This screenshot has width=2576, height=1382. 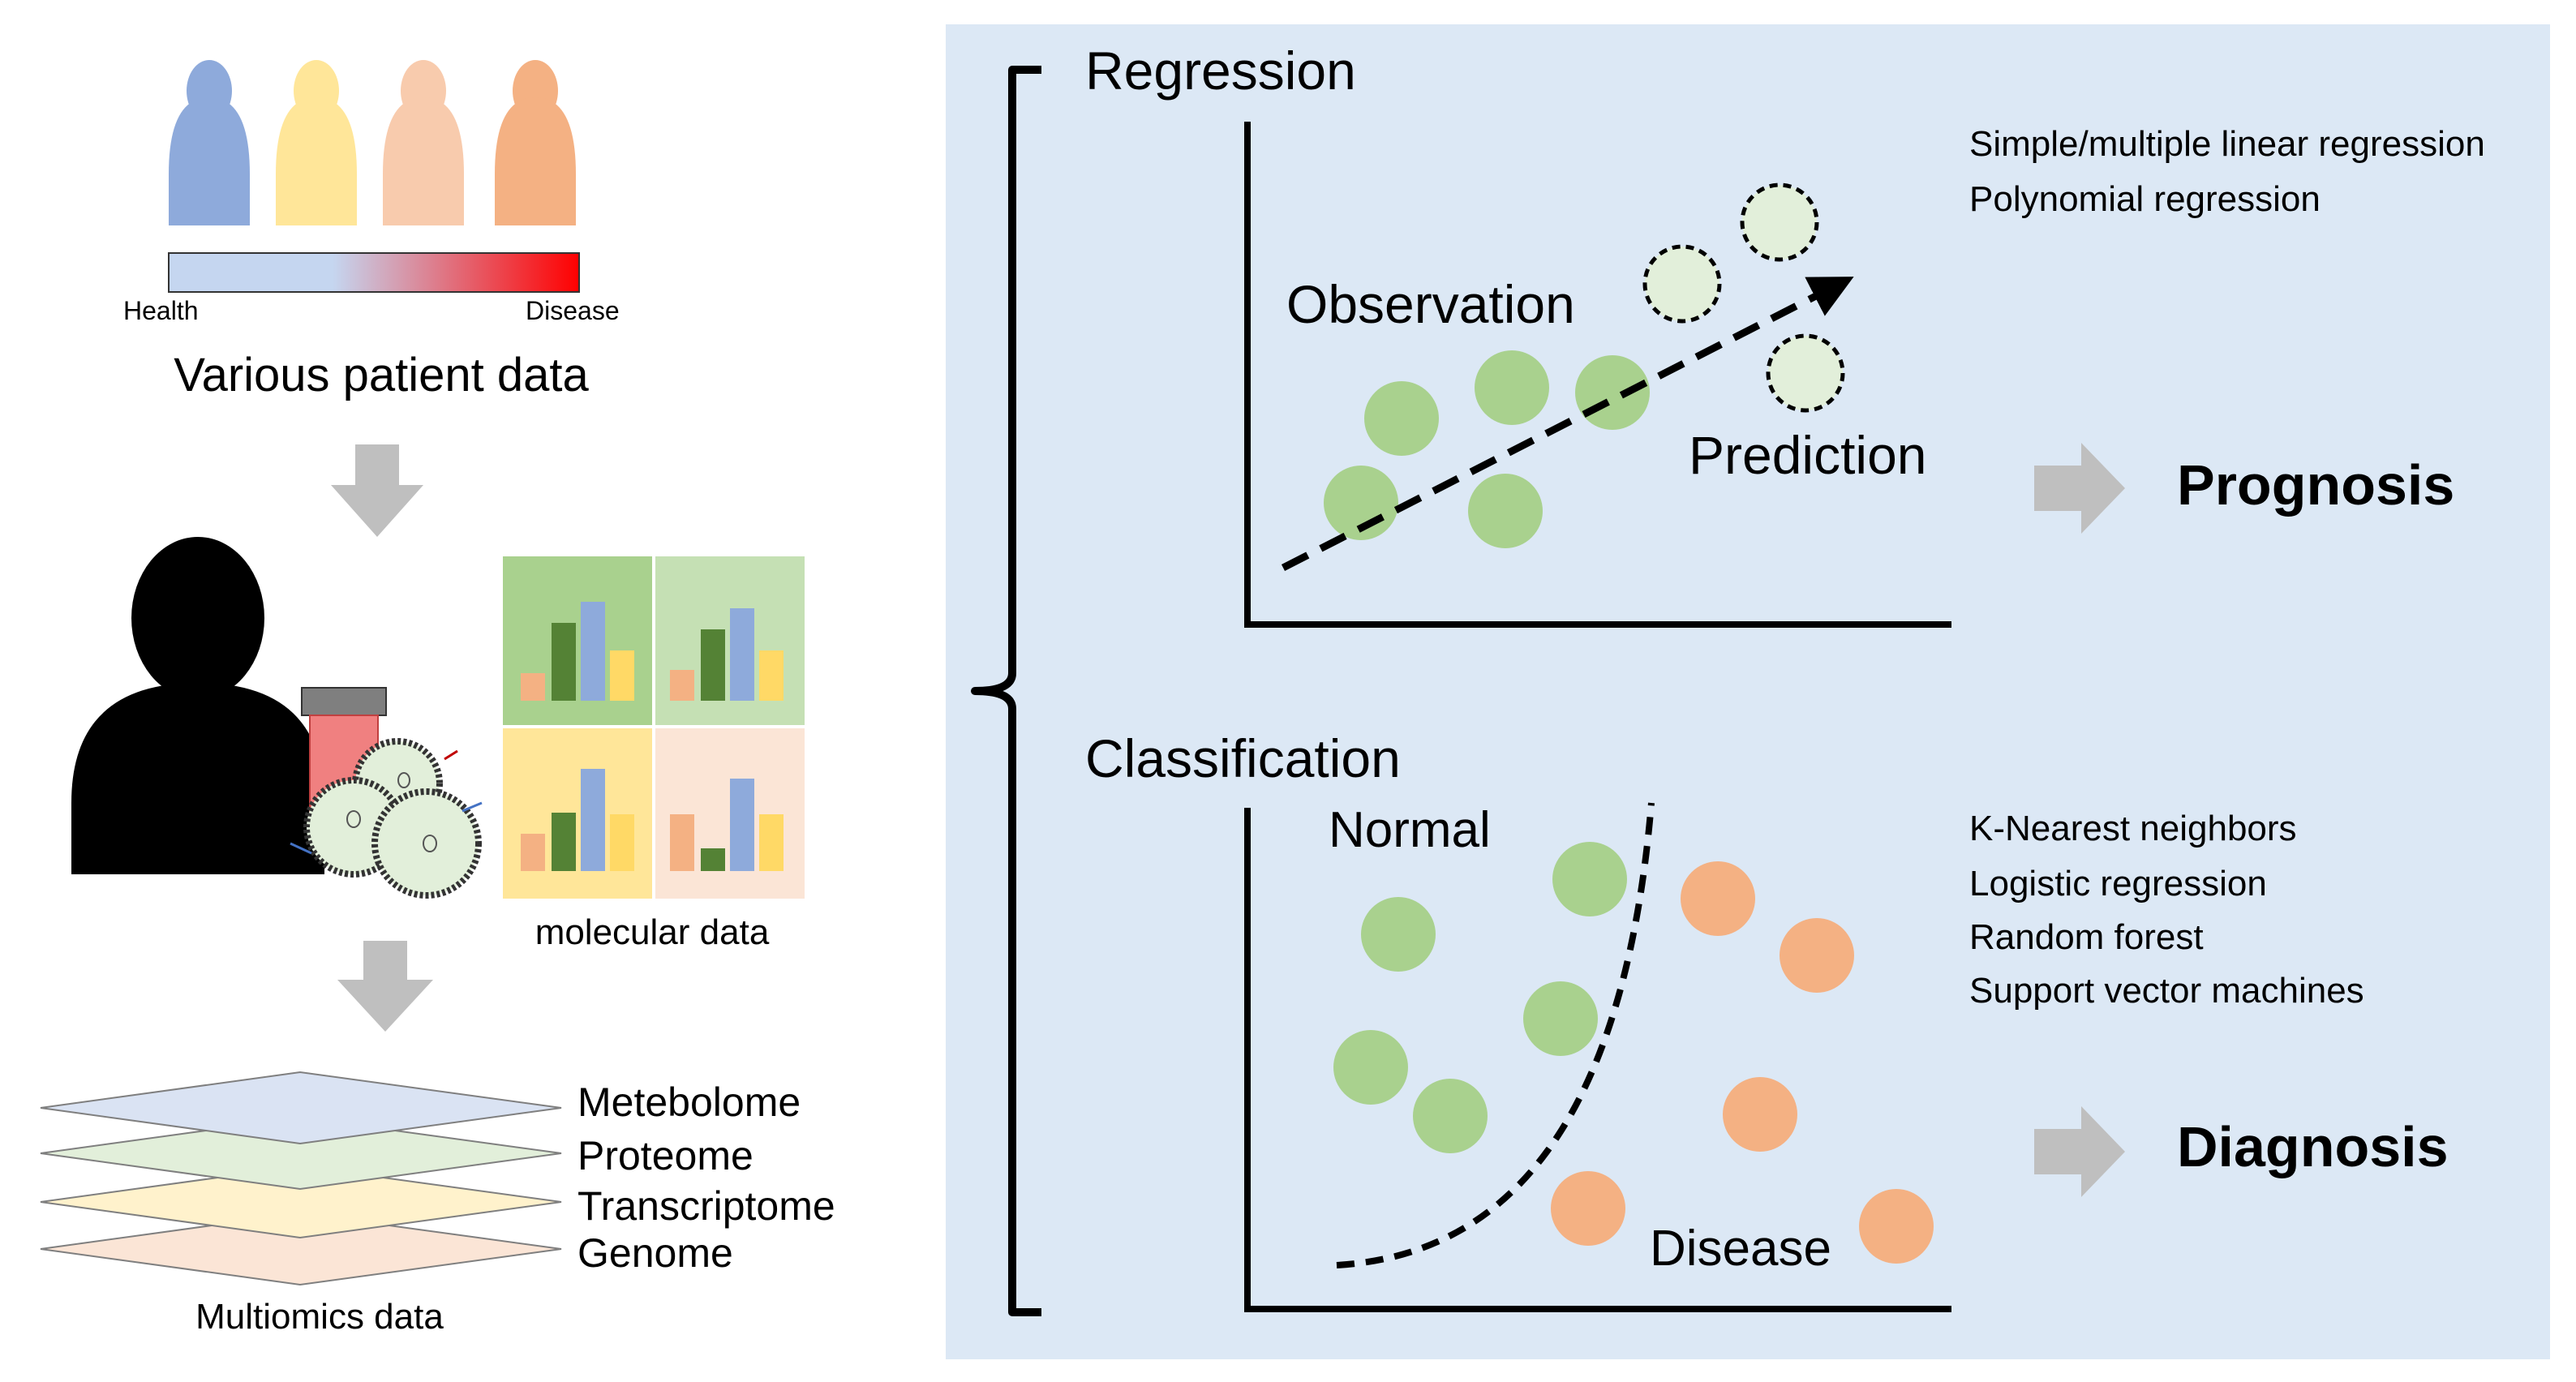 What do you see at coordinates (161, 310) in the screenshot?
I see `health-label: Health` at bounding box center [161, 310].